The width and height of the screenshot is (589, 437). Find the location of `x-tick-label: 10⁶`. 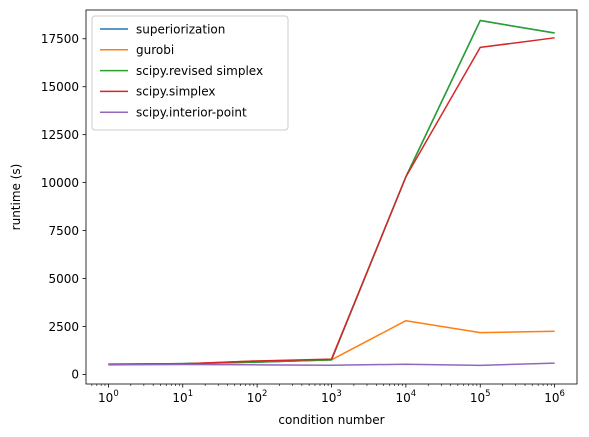

x-tick-label: 10⁶ is located at coordinates (554, 397).